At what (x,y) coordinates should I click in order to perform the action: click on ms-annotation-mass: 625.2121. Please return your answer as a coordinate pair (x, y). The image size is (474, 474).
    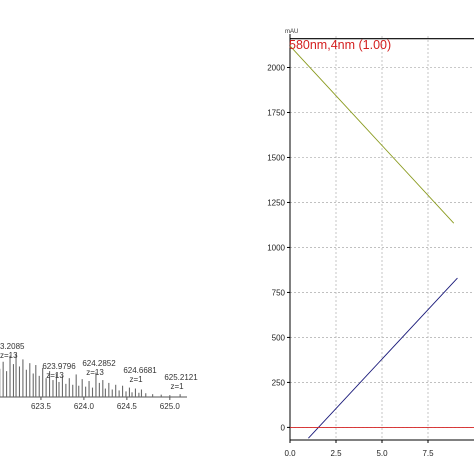
    Looking at the image, I should click on (181, 377).